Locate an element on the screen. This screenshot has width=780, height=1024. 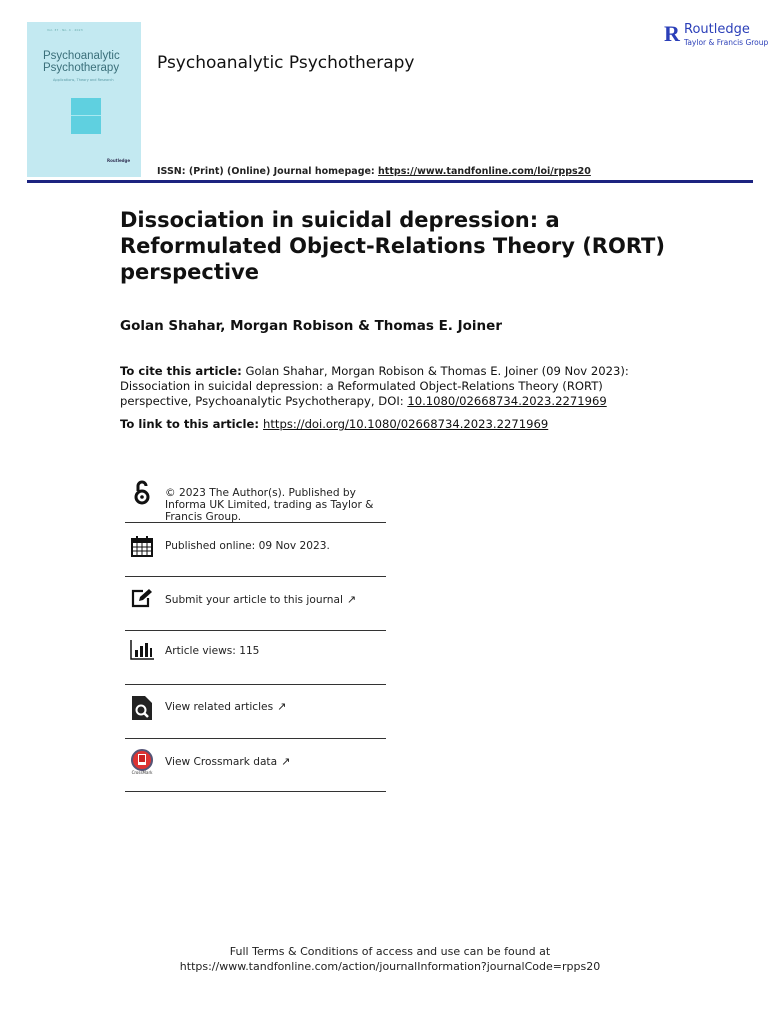
journal-name: Psychoanalytic Psychotherapy is located at coordinates (286, 63).